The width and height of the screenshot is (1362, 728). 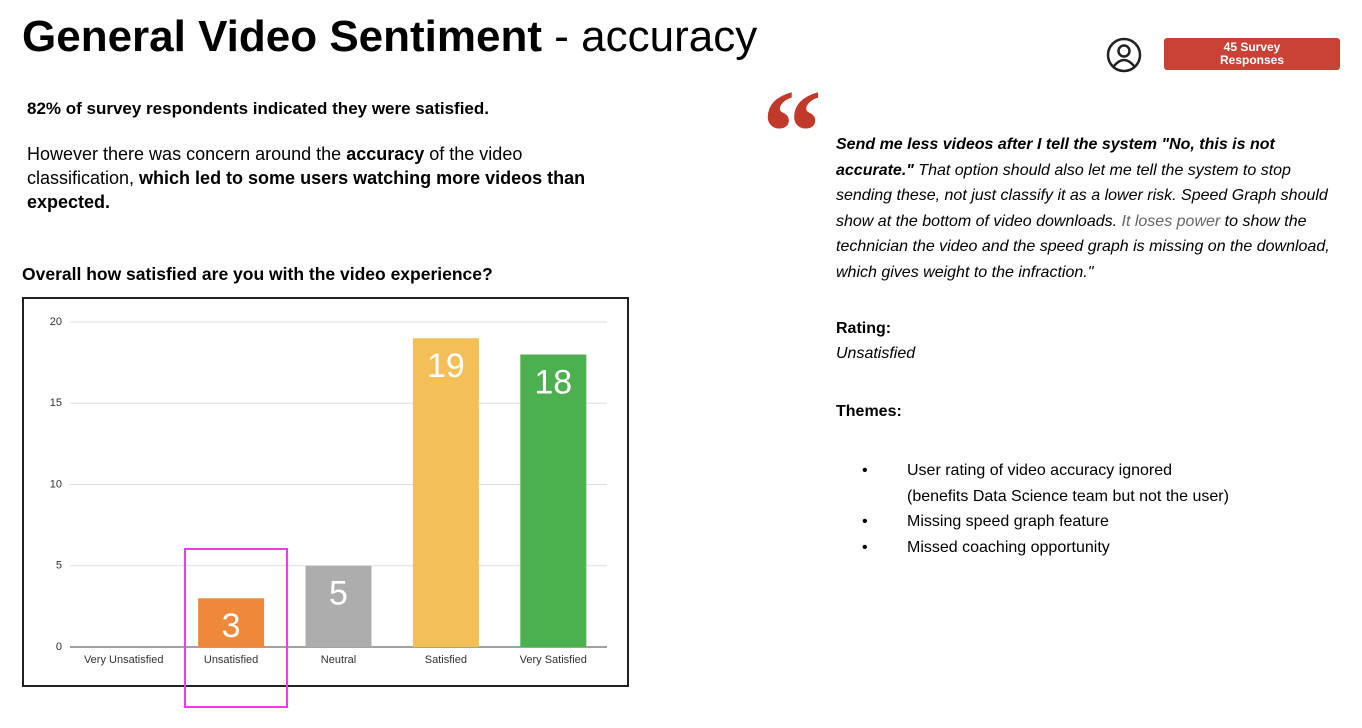 I want to click on theme-item: Missed coaching opportunity, so click(x=1045, y=548).